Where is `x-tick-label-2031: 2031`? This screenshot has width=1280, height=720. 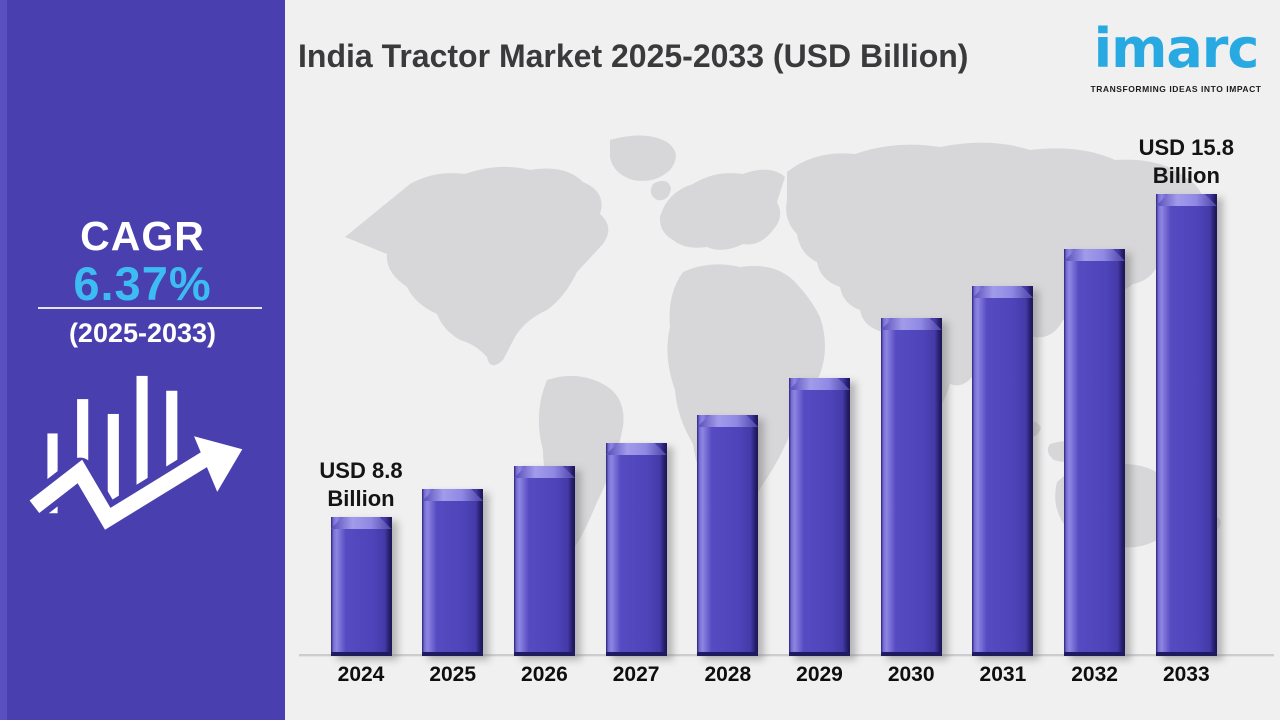
x-tick-label-2031: 2031 is located at coordinates (1003, 674).